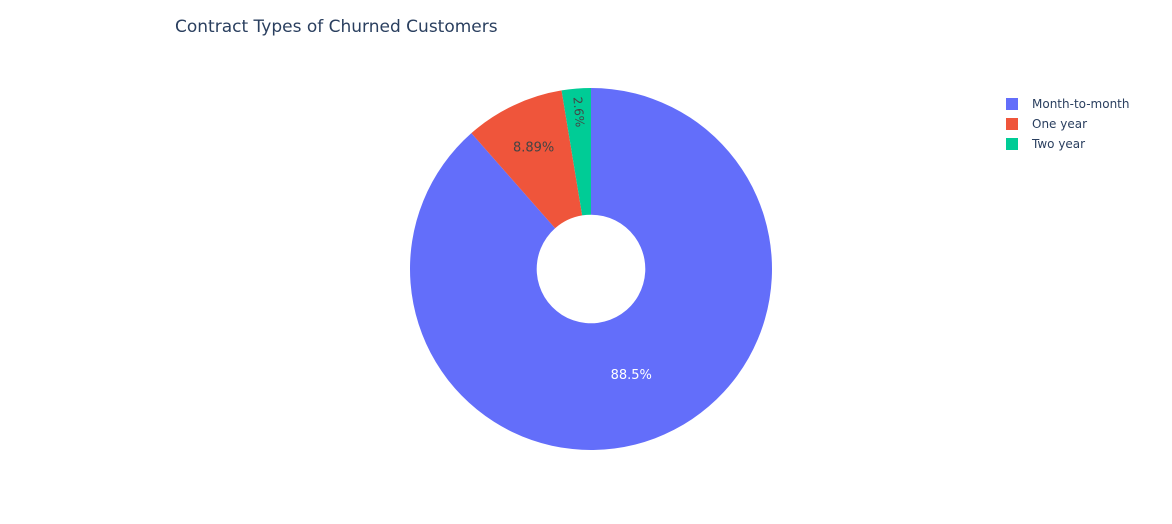 The width and height of the screenshot is (1172, 524). What do you see at coordinates (1059, 144) in the screenshot?
I see `legend-label-two-year: Two year` at bounding box center [1059, 144].